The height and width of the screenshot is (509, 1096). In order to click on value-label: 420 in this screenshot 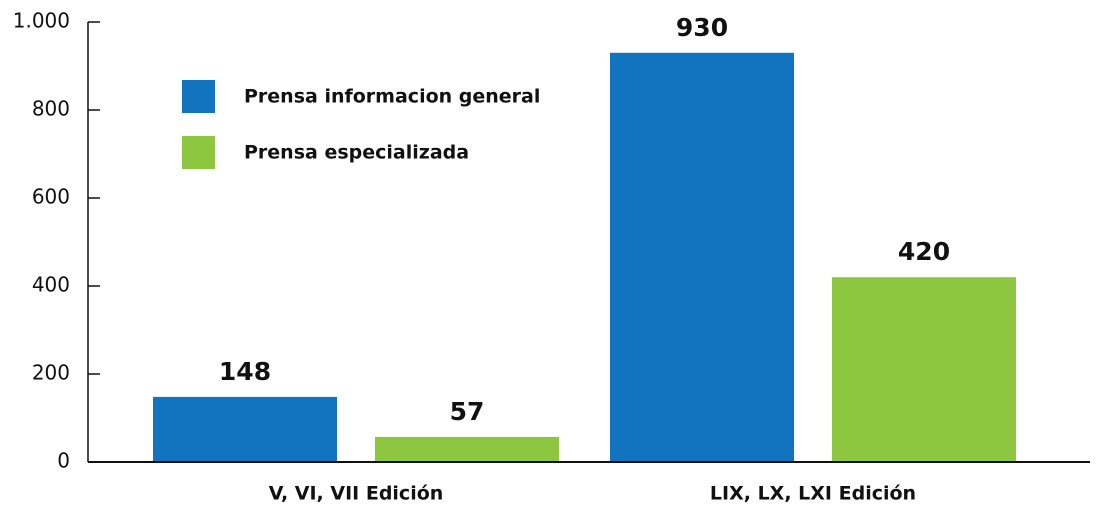, I will do `click(924, 251)`.